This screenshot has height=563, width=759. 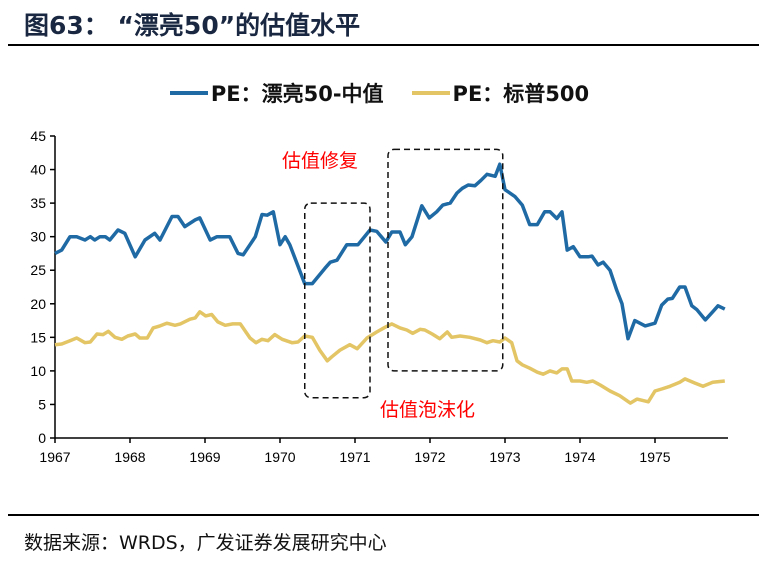 What do you see at coordinates (129, 457) in the screenshot?
I see `x-tick-label: 1968` at bounding box center [129, 457].